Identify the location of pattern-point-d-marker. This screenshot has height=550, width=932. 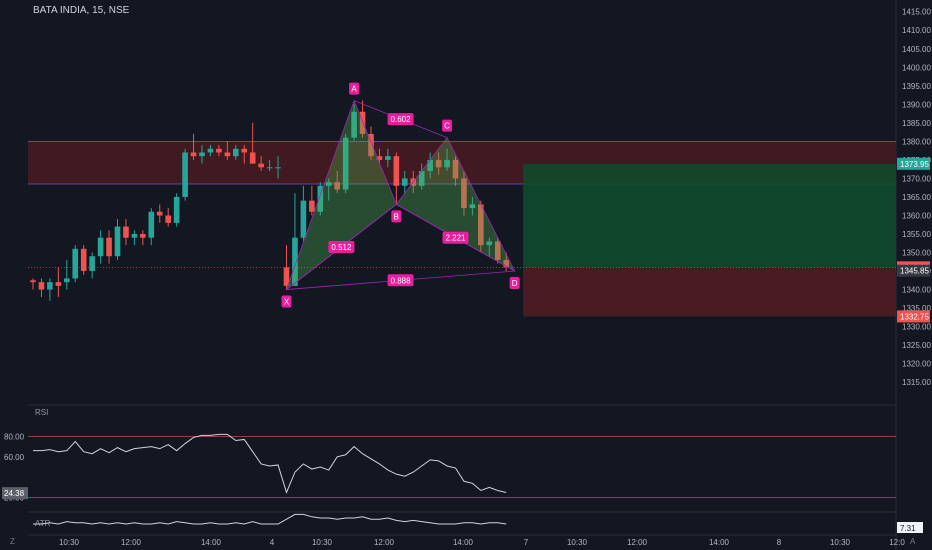
(514, 283).